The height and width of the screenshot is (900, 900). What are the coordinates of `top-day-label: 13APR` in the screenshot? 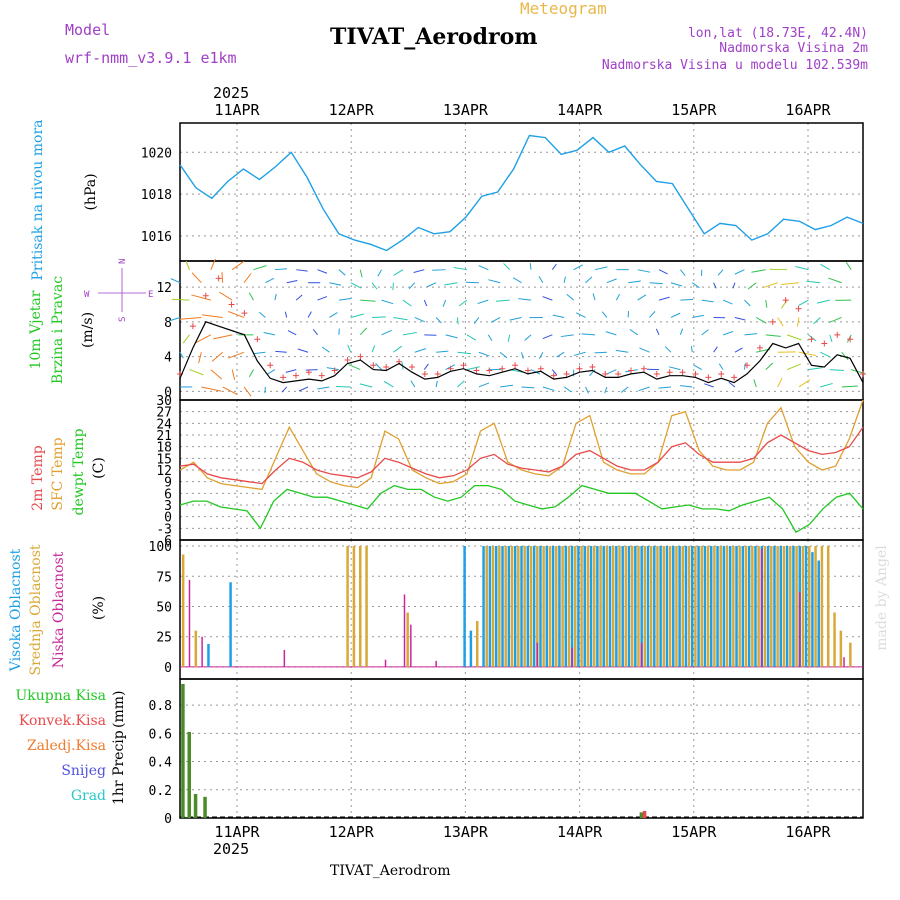 It's located at (466, 110).